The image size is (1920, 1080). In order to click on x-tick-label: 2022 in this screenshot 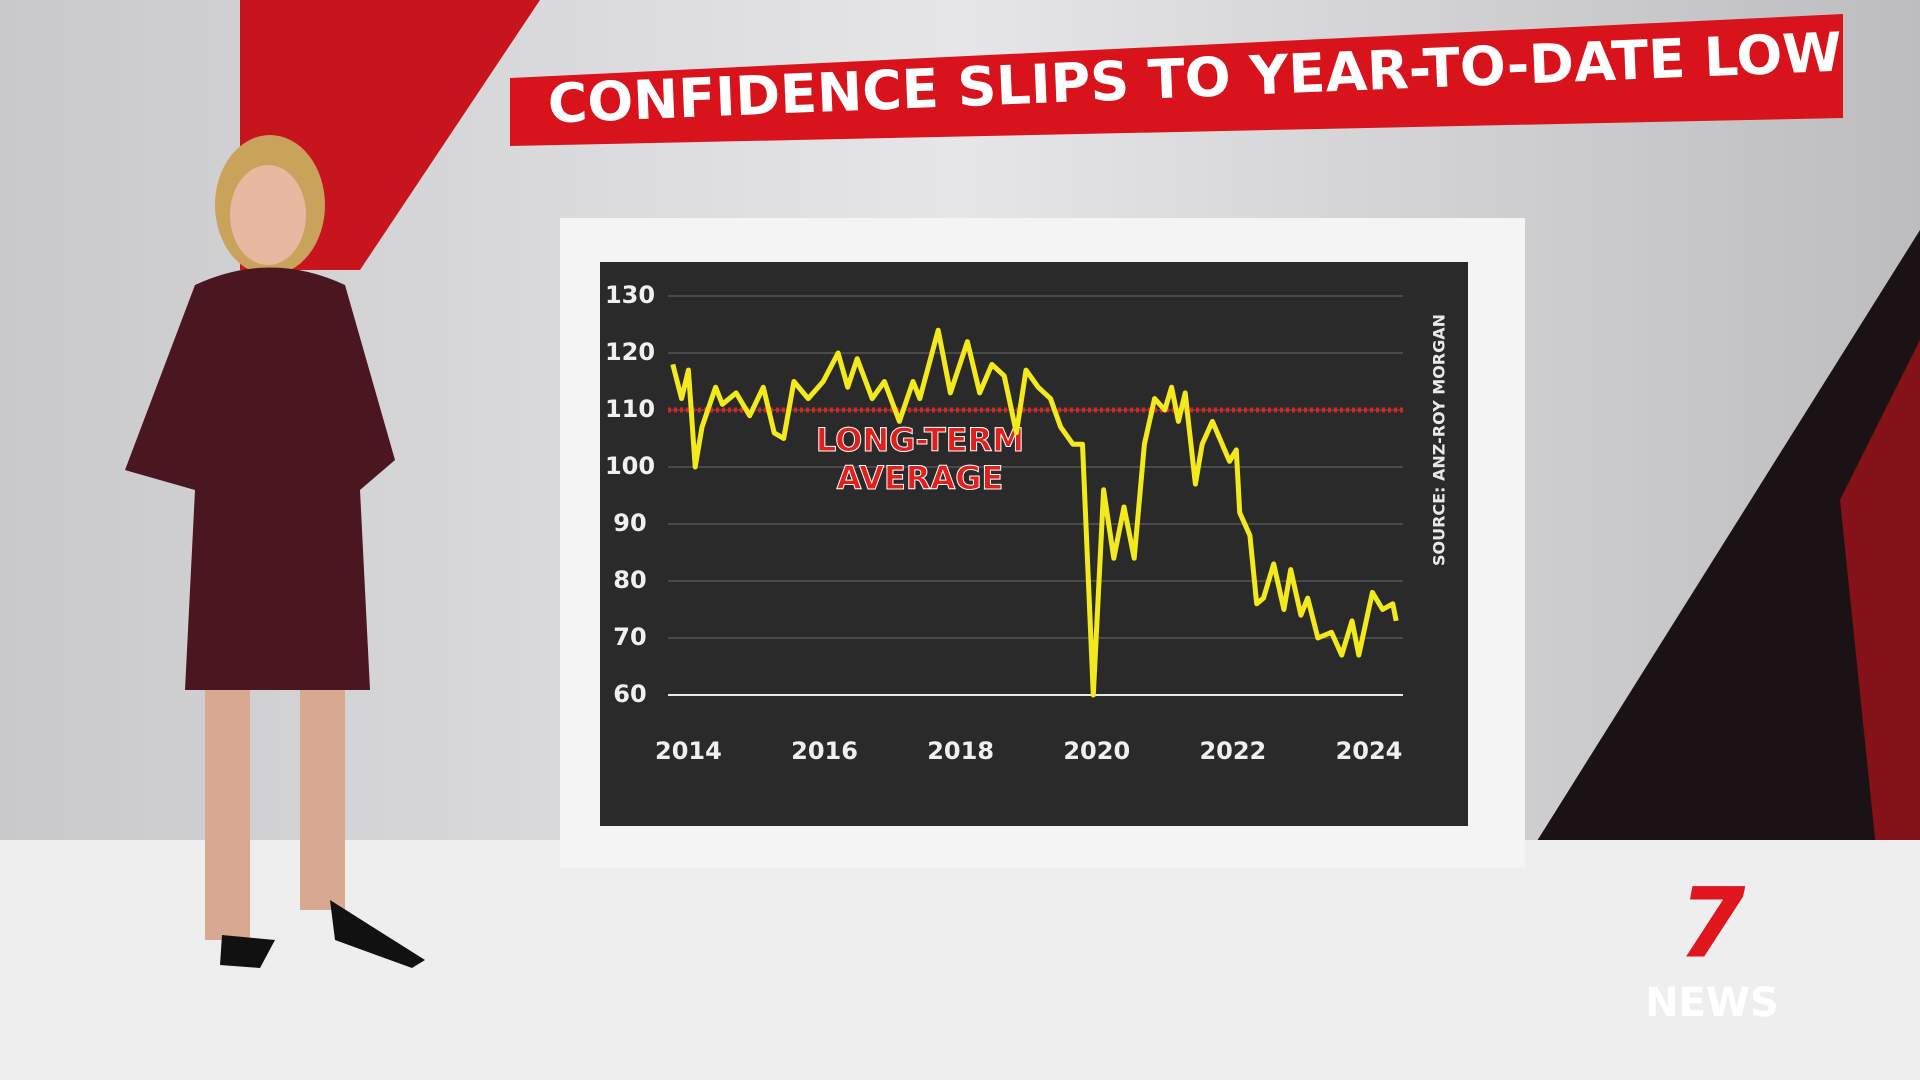, I will do `click(1232, 751)`.